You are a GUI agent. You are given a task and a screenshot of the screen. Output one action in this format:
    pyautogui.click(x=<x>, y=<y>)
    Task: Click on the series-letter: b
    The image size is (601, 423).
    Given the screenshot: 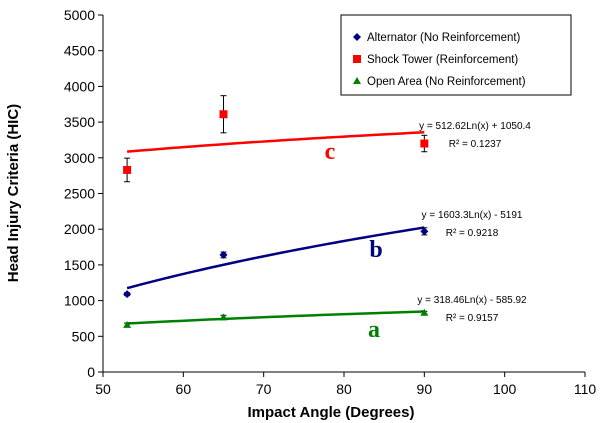 What is the action you would take?
    pyautogui.click(x=375, y=250)
    